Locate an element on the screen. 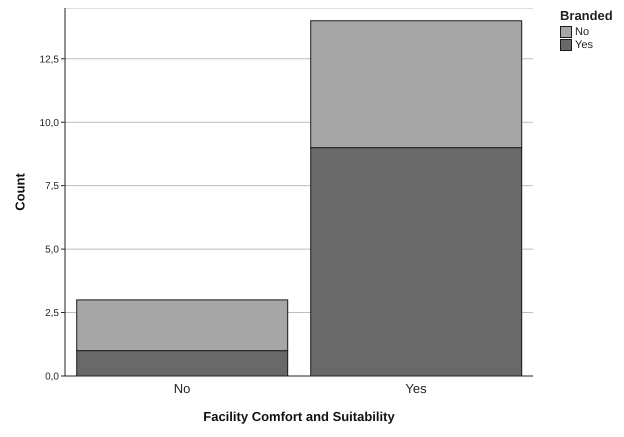 The height and width of the screenshot is (437, 624). y-tick-label: 0,0 is located at coordinates (52, 377).